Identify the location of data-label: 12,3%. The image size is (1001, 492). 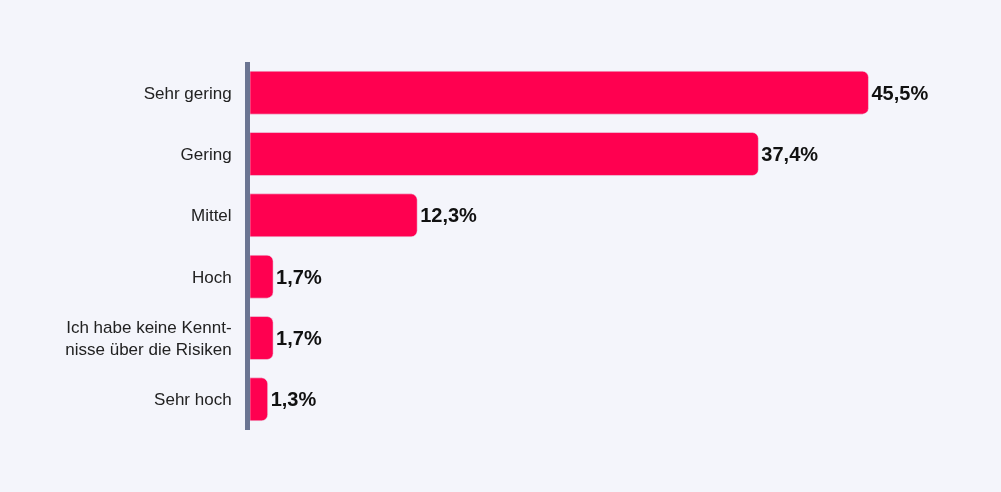
(449, 215).